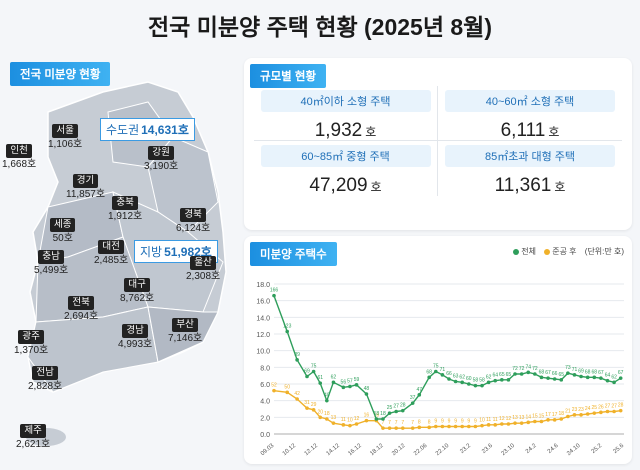  Describe the element at coordinates (574, 450) in the screenshot. I see `x-tick-label: 24.10` at that location.